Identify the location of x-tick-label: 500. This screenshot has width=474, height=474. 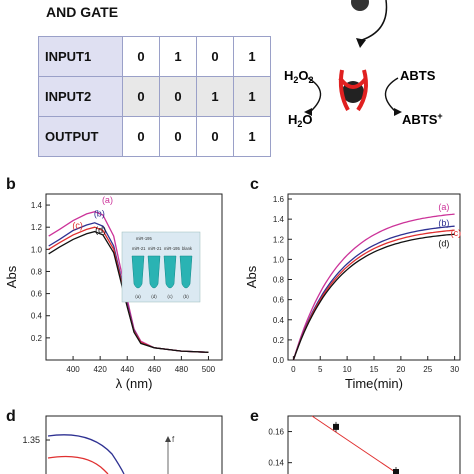
(209, 369).